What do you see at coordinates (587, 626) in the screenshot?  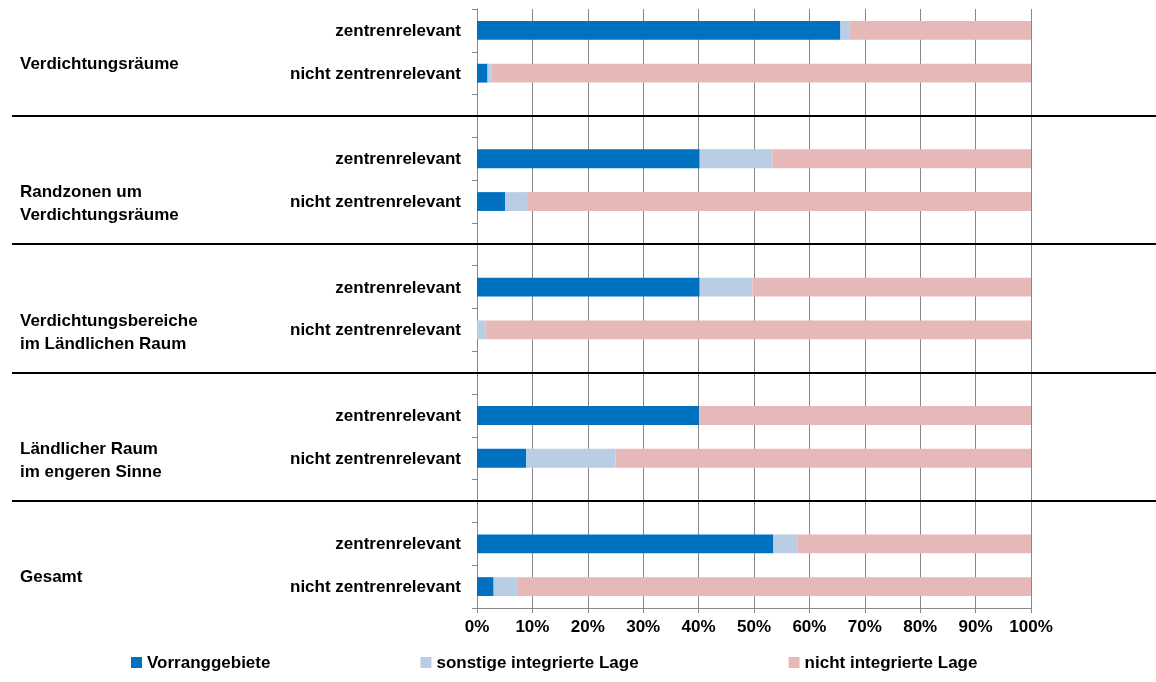 I see `x-tick-label: 20%` at bounding box center [587, 626].